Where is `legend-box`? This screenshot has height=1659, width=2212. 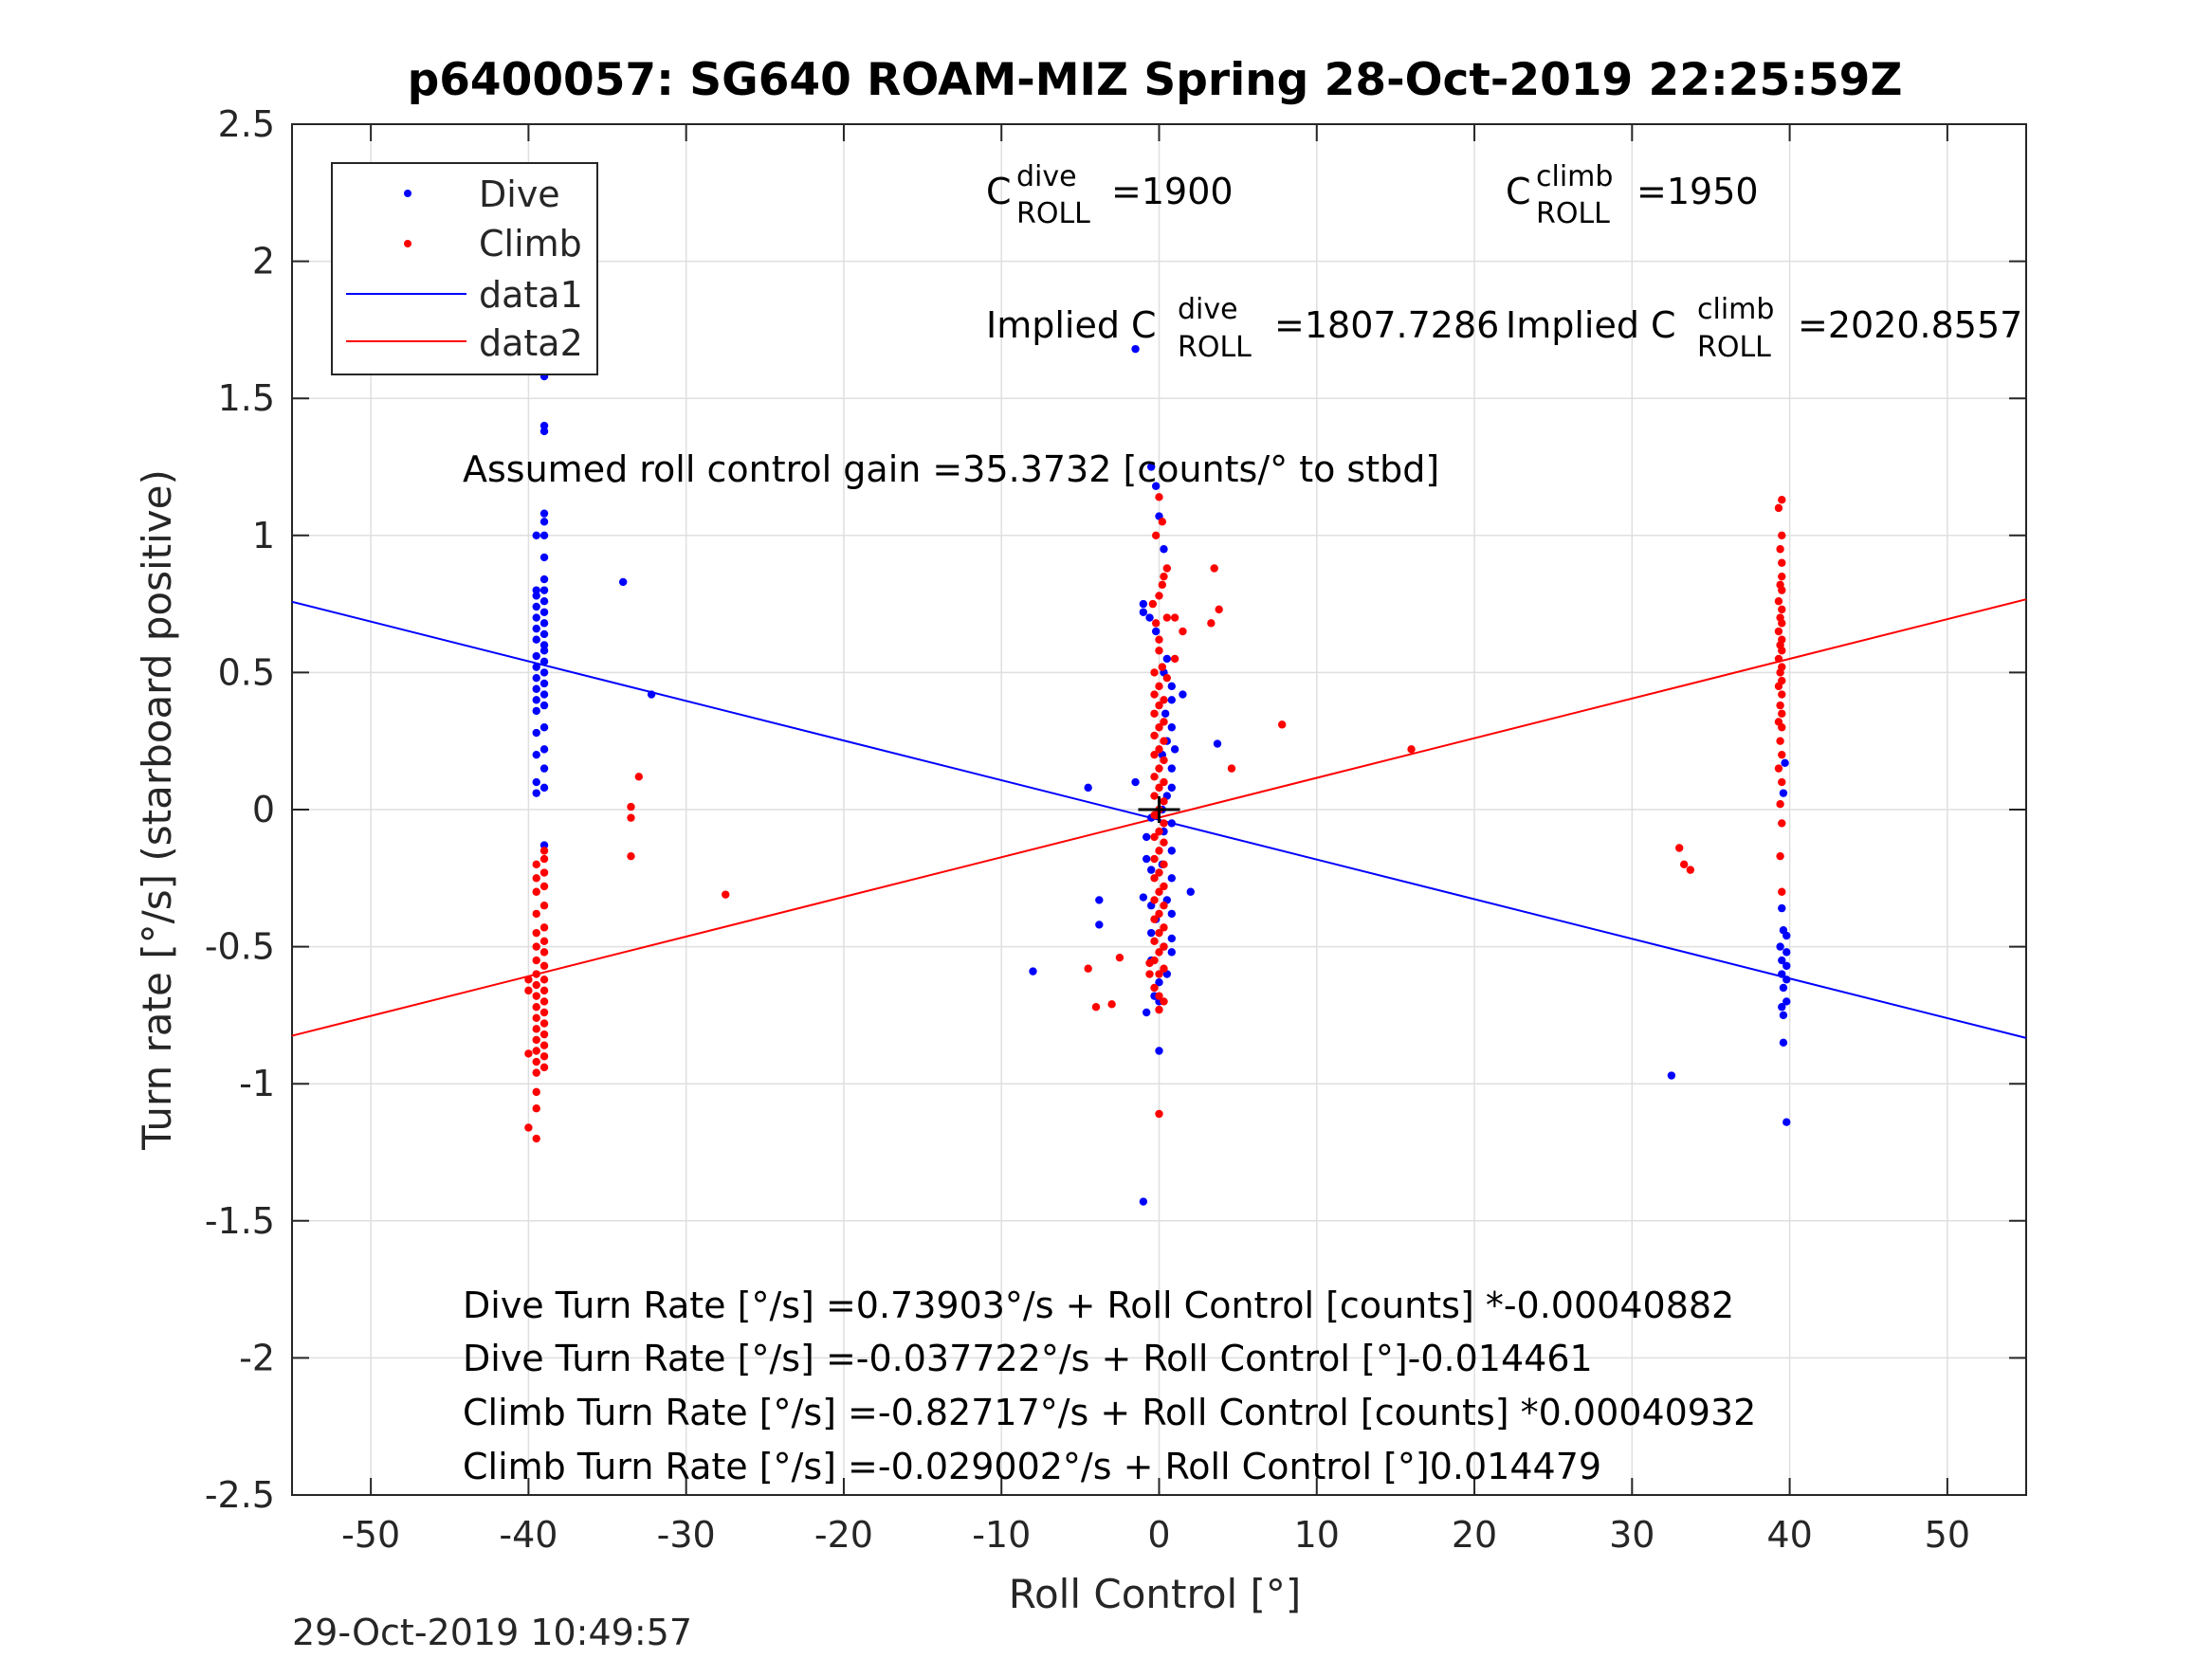 legend-box is located at coordinates (464, 268).